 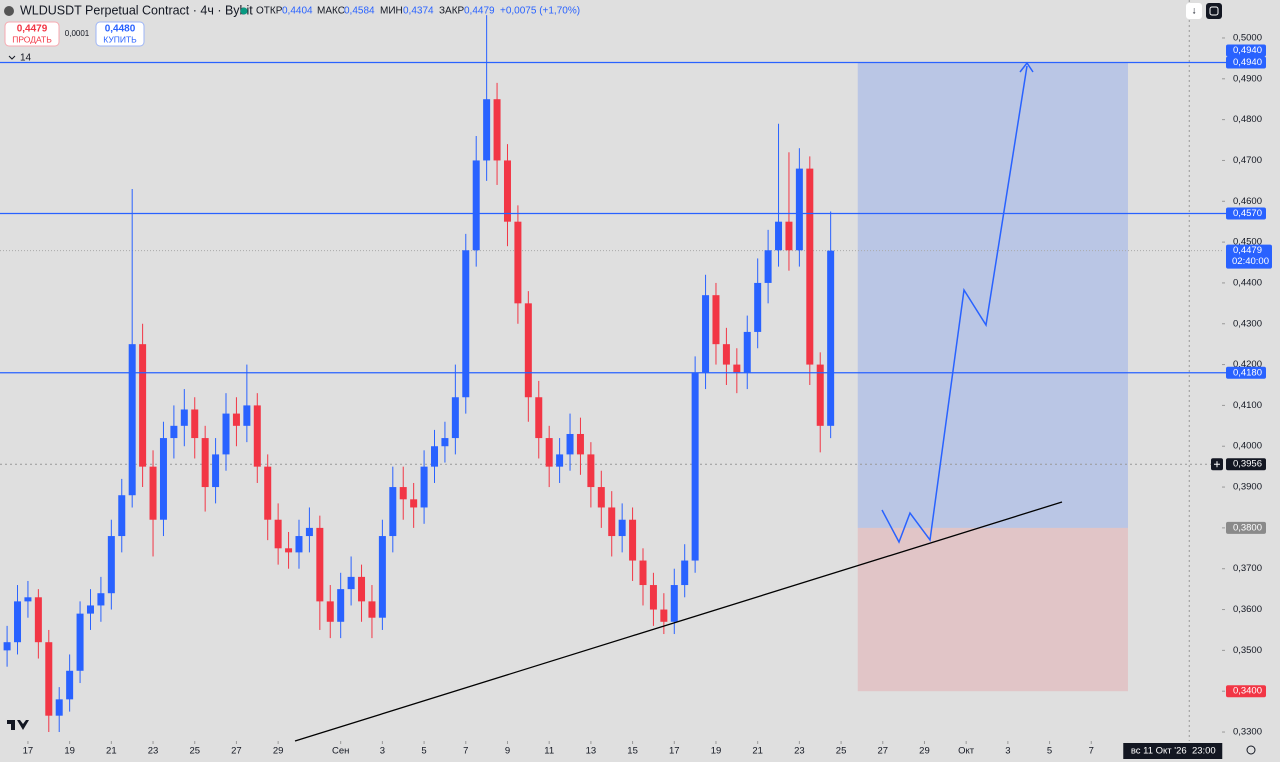 I want to click on crosshair-plus-icon, so click(x=1217, y=464).